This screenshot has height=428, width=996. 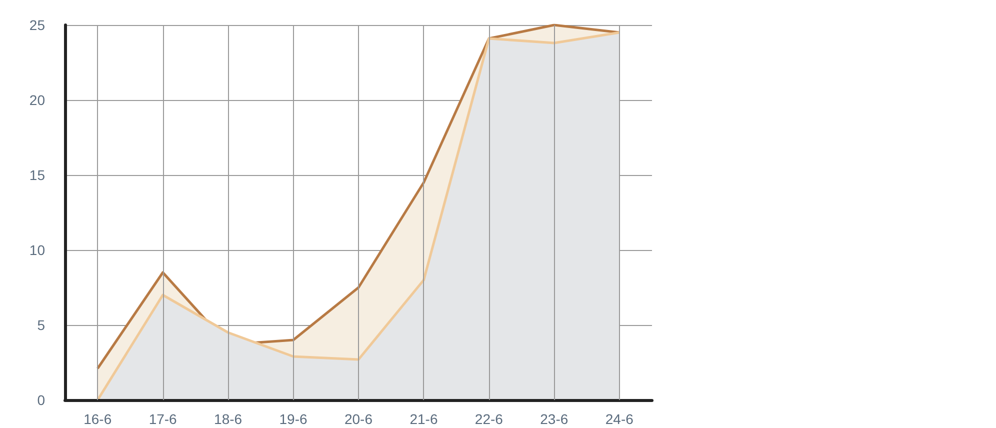 I want to click on y-tick-label: 0, so click(x=41, y=400).